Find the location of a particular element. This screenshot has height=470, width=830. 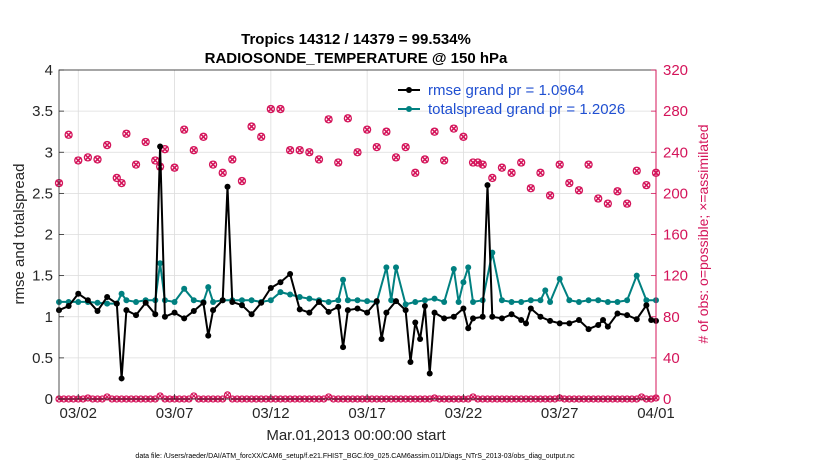

chart-title: Tropics 14312 / 14379 = 99.534% is located at coordinates (356, 39).